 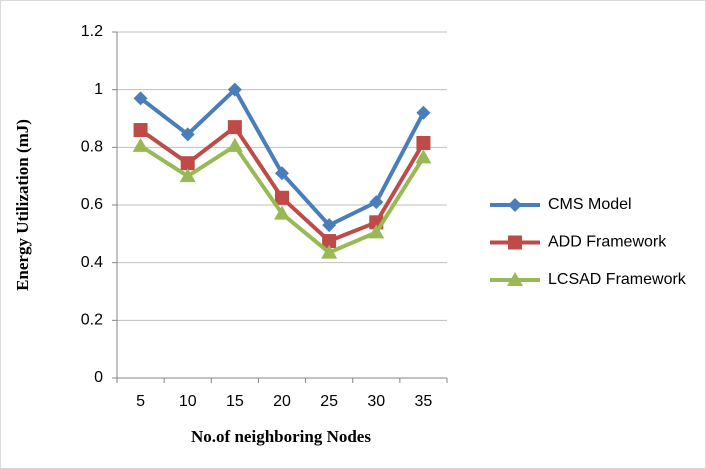 What do you see at coordinates (607, 242) in the screenshot?
I see `legend-label: ADD Framework` at bounding box center [607, 242].